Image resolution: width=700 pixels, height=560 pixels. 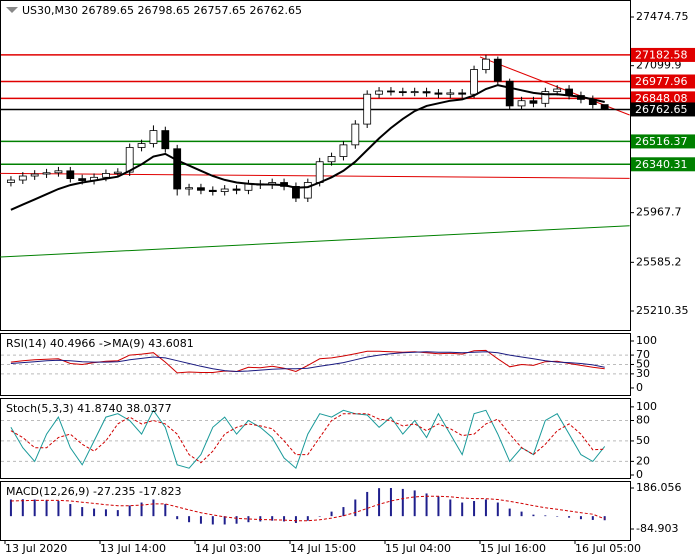 I want to click on x-tick-label: 14 Jul 03:00, so click(x=228, y=548).